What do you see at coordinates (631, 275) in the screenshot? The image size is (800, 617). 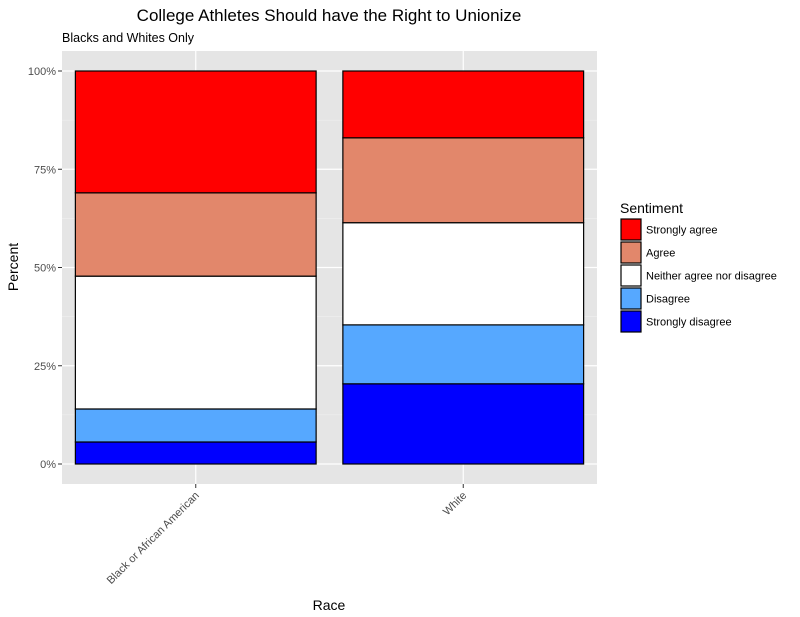 I see `legend-key-neither-agree-nor-disagree` at bounding box center [631, 275].